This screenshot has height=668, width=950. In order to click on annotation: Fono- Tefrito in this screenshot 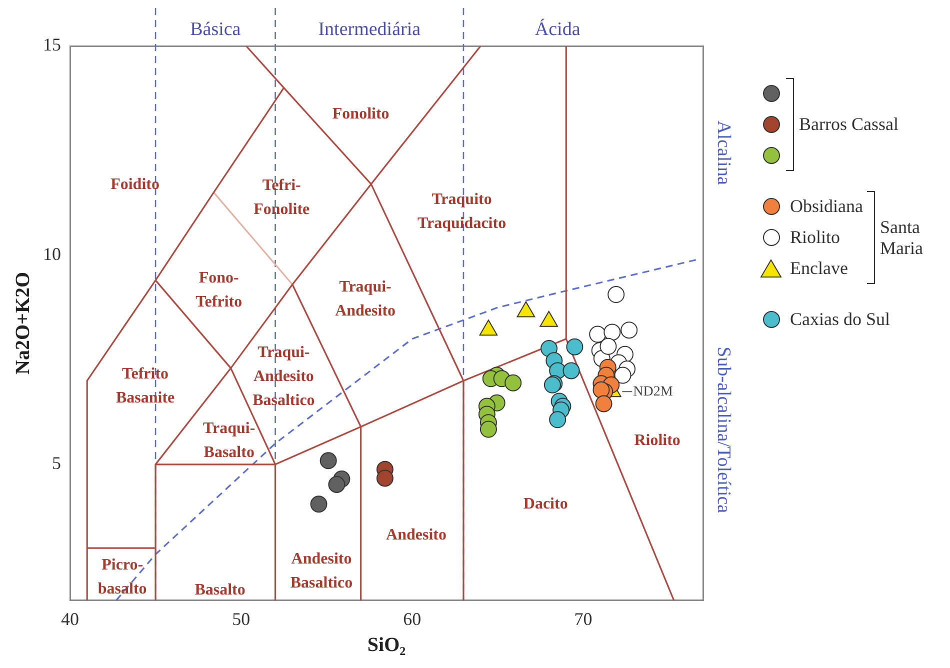, I will do `click(219, 289)`.